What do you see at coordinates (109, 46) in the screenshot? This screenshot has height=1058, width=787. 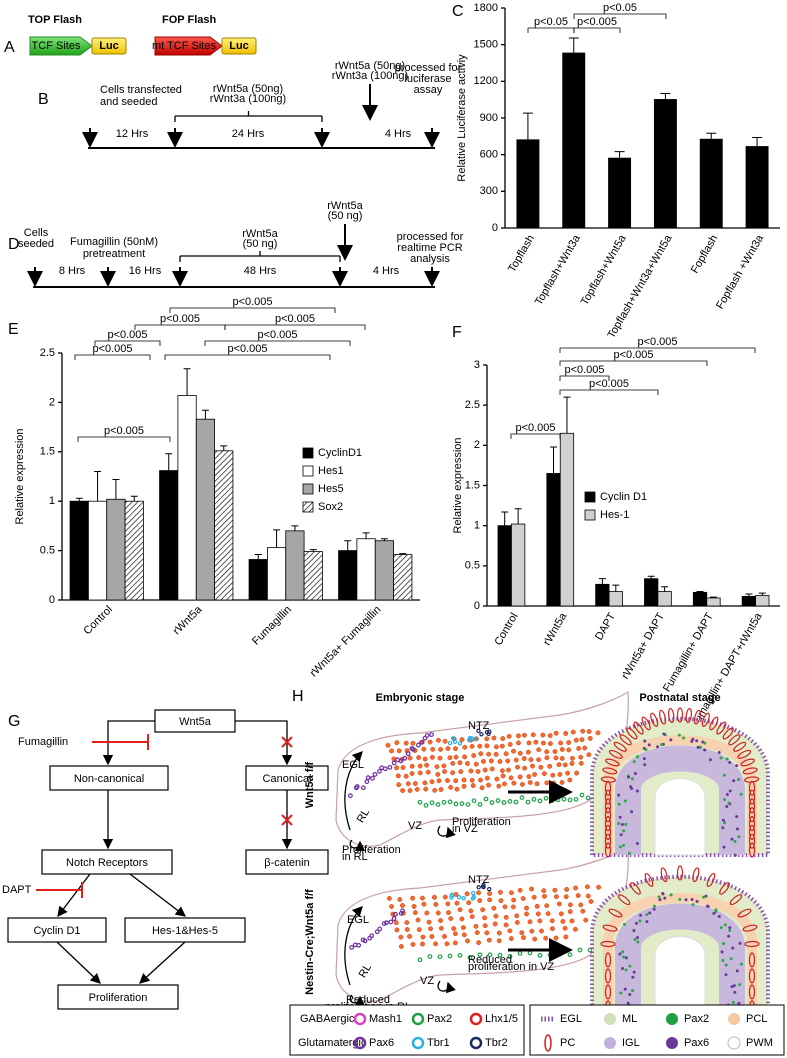 I see `element-label: Luc` at bounding box center [109, 46].